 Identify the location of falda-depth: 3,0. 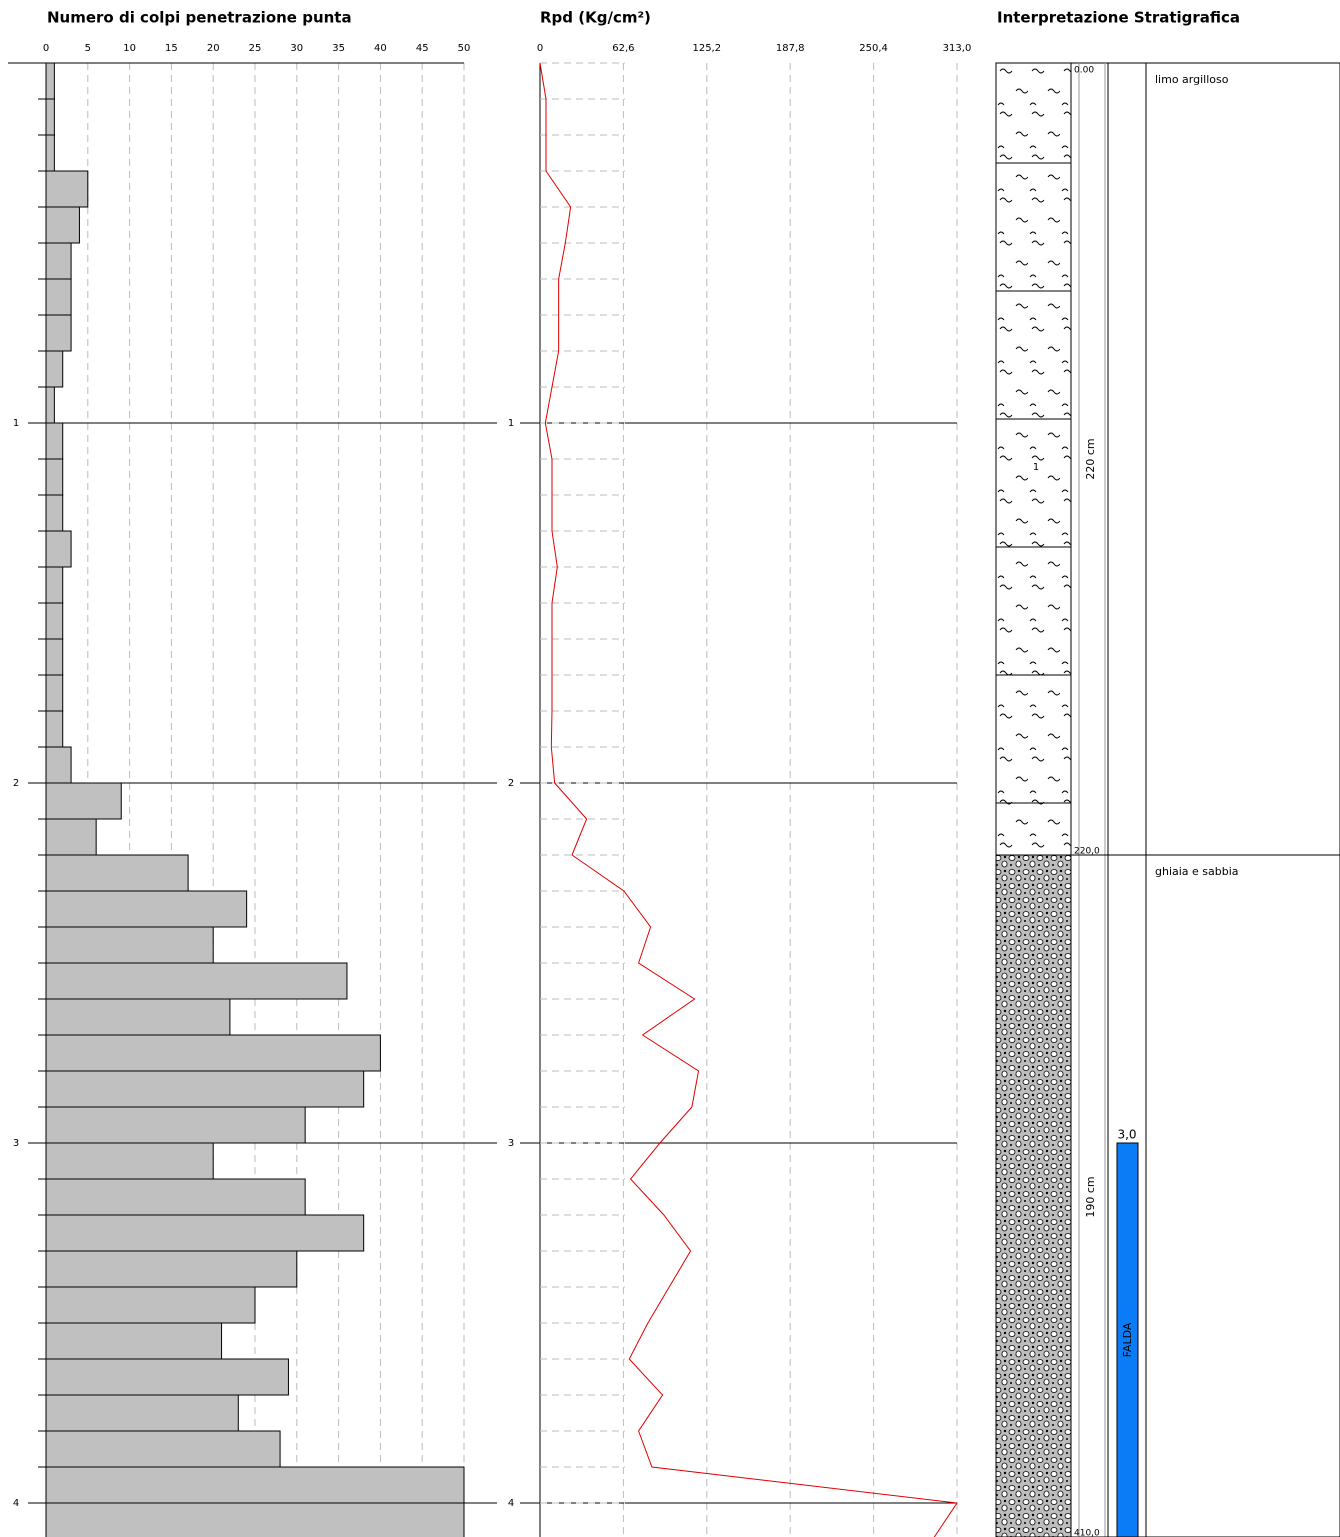
(1126, 1135).